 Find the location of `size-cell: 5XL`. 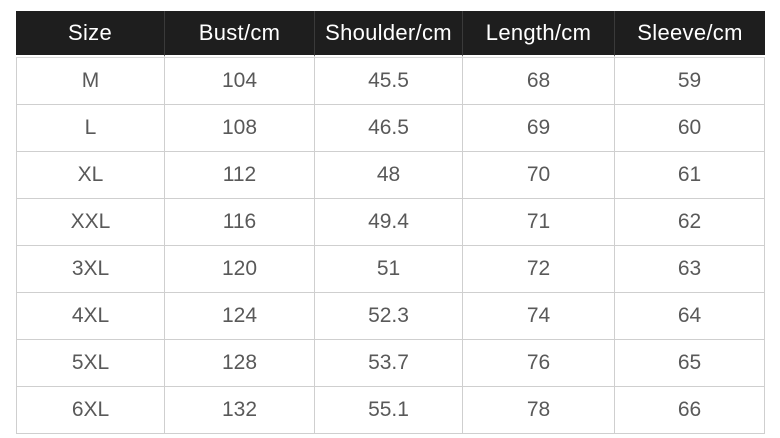

size-cell: 5XL is located at coordinates (90, 363).